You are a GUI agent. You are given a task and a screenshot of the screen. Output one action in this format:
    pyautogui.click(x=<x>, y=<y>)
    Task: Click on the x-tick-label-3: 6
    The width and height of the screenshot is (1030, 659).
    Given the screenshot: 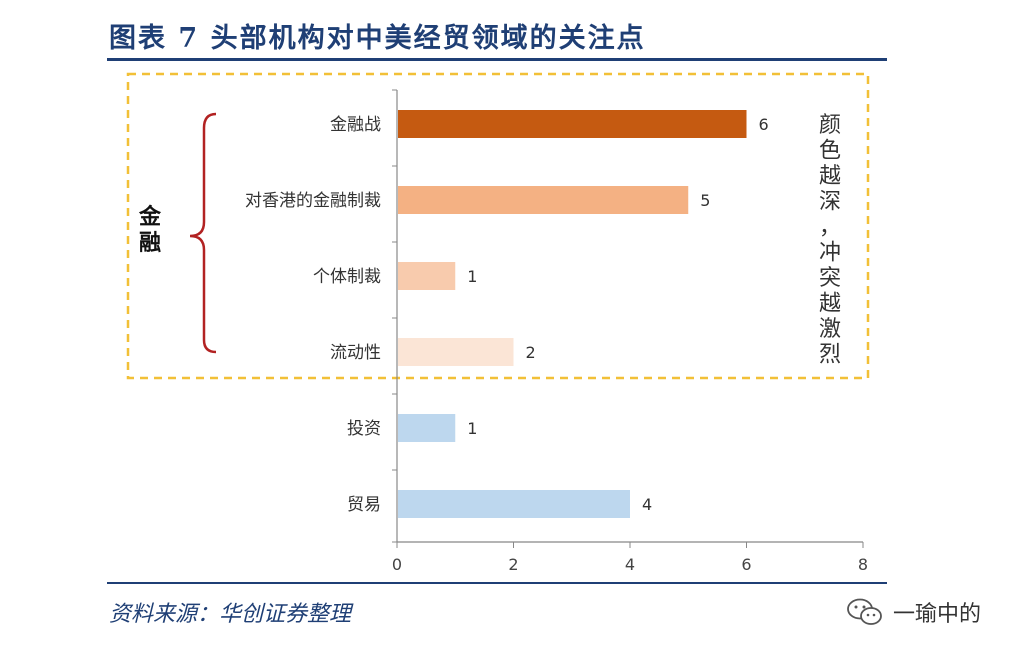 What is the action you would take?
    pyautogui.click(x=746, y=564)
    